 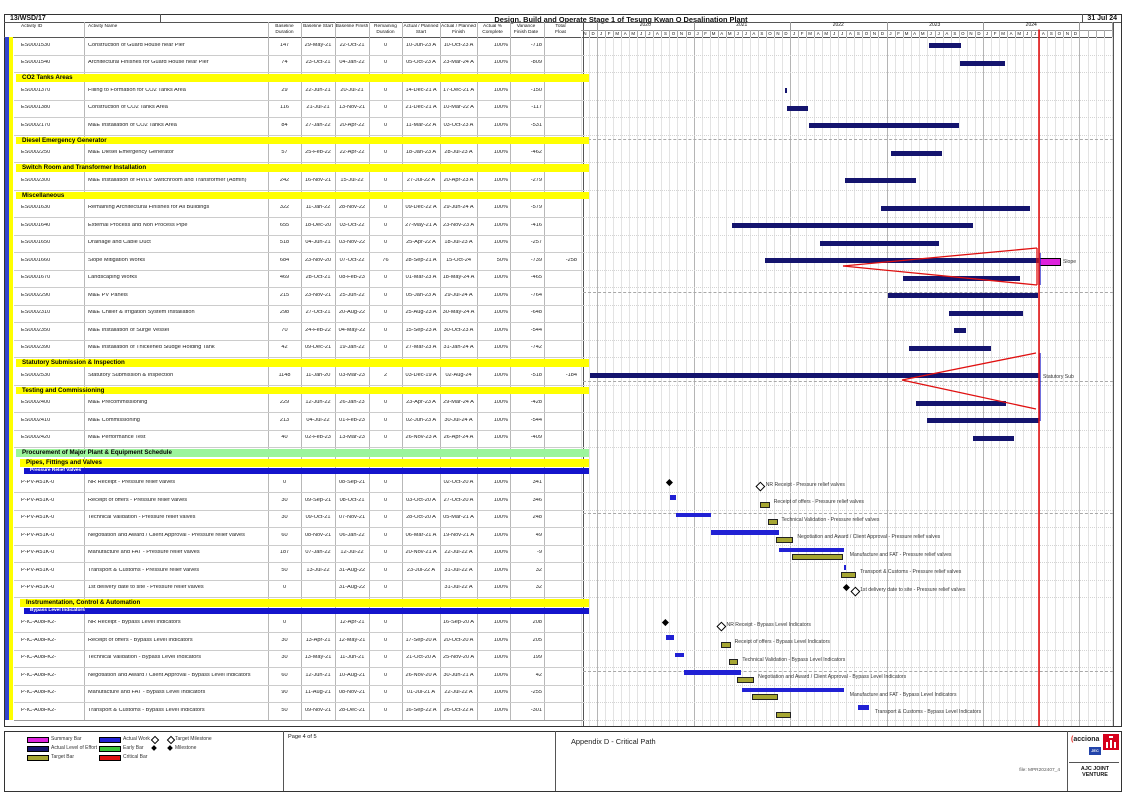 What do you see at coordinates (36, 180) in the screenshot?
I see `table-cell: ES0002300` at bounding box center [36, 180].